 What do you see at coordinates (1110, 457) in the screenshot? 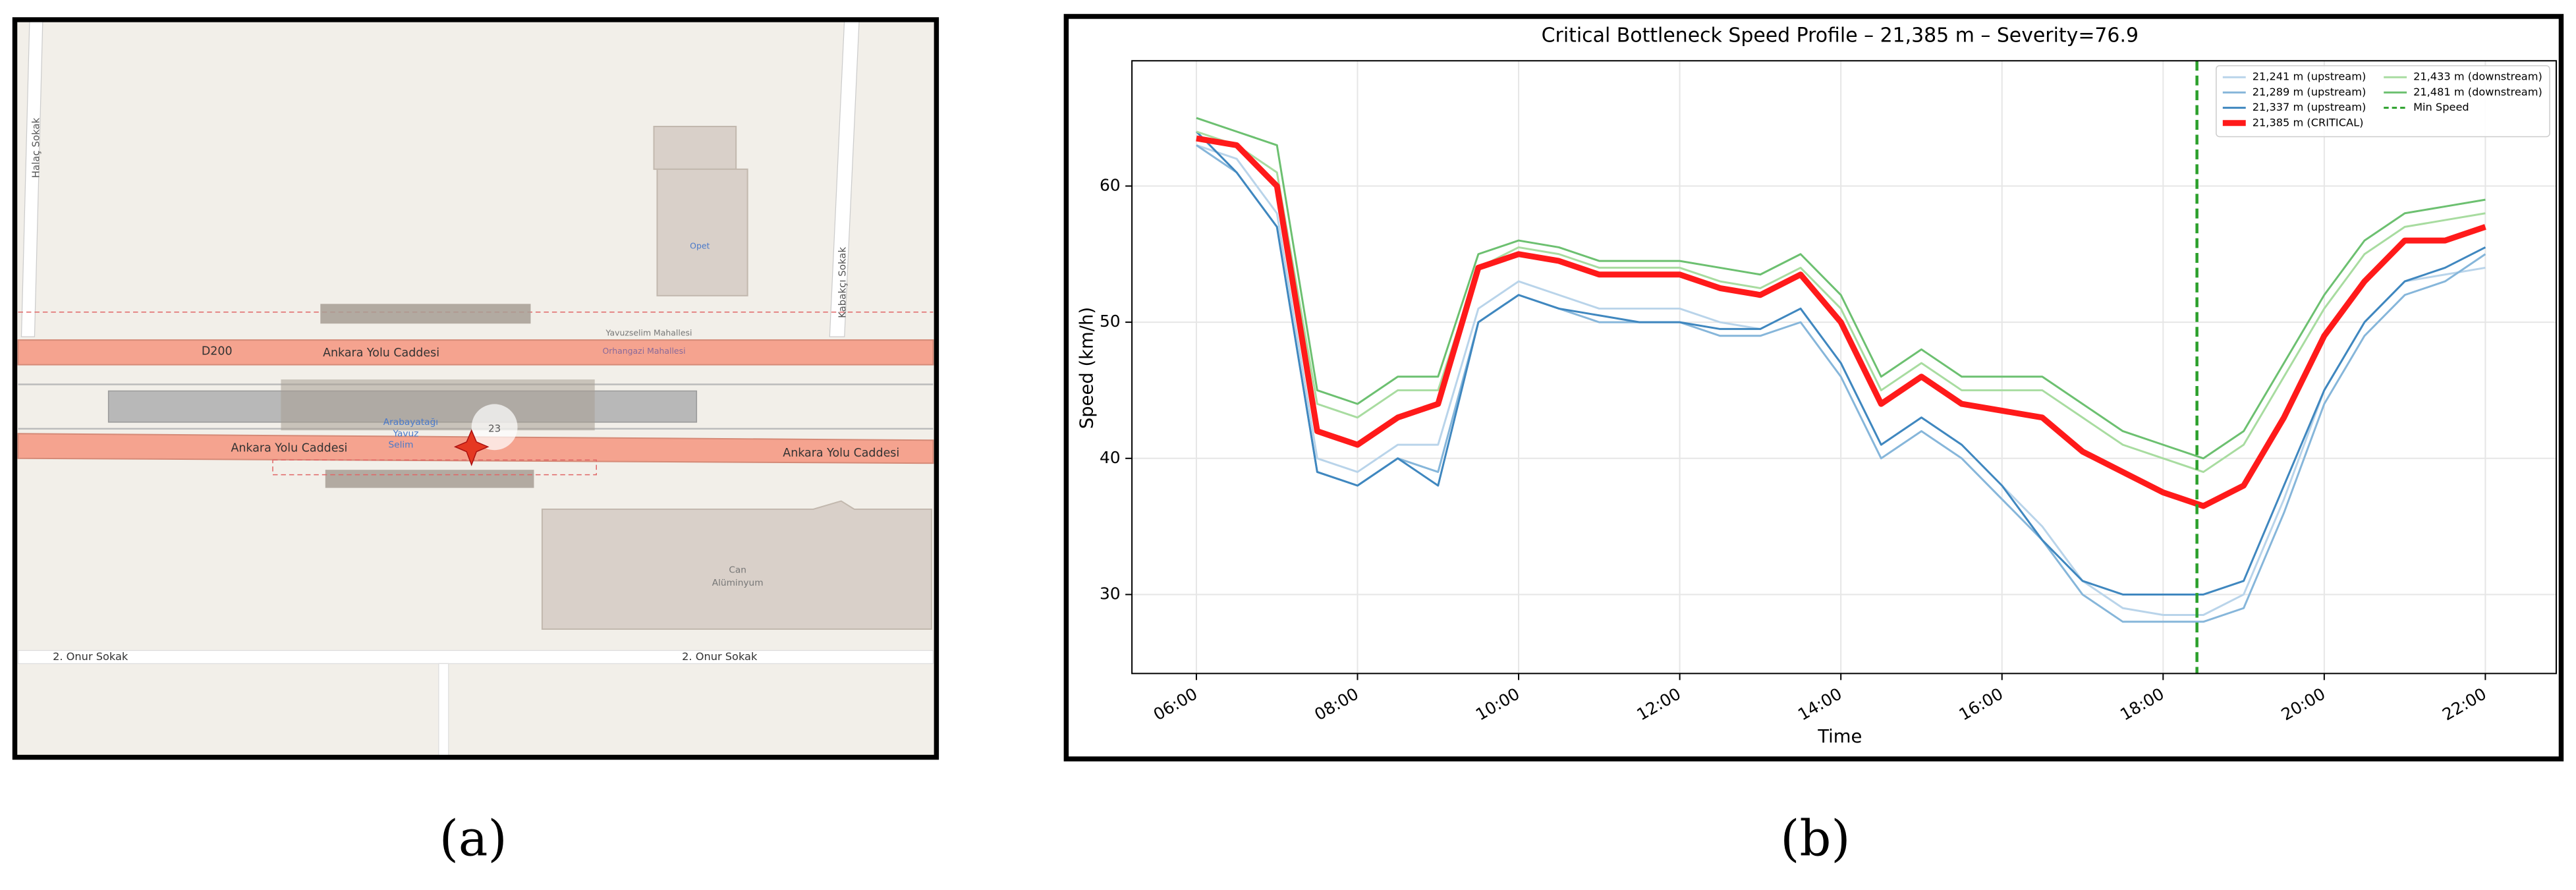
I see `y-tick-label: 40` at bounding box center [1110, 457].